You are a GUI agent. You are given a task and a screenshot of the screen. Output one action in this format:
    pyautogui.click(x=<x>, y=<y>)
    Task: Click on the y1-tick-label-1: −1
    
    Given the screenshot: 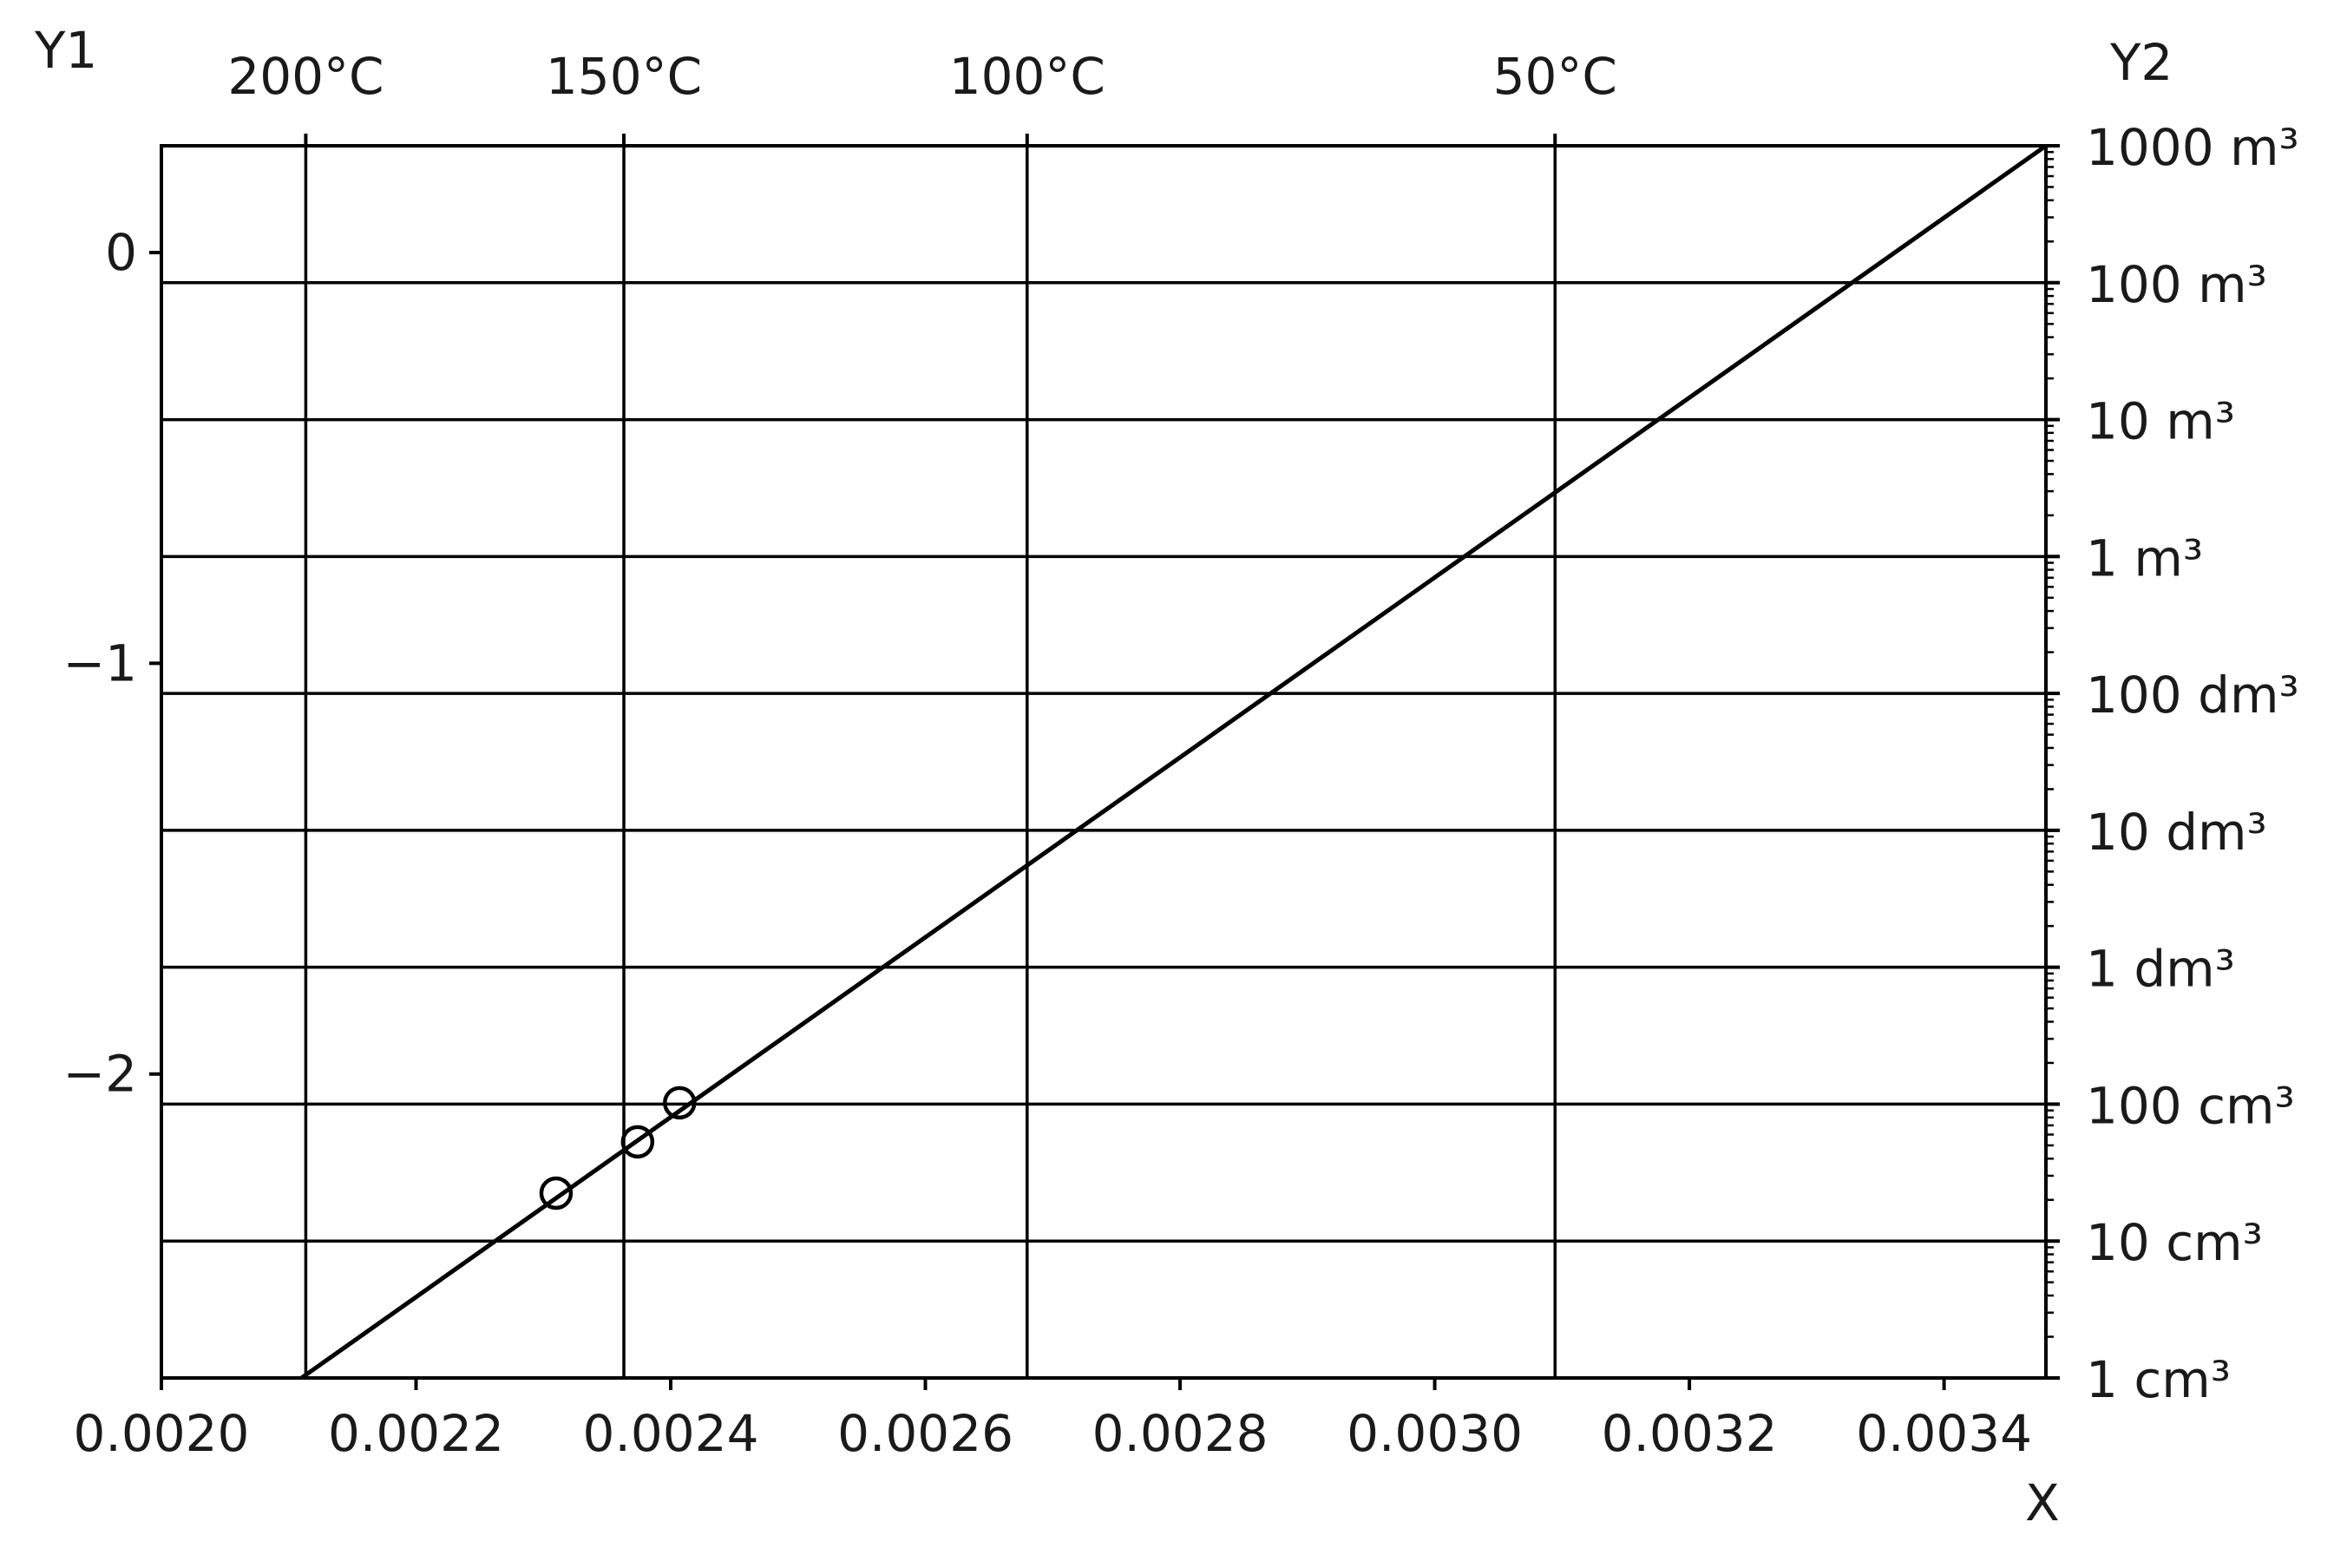 What is the action you would take?
    pyautogui.click(x=100, y=662)
    